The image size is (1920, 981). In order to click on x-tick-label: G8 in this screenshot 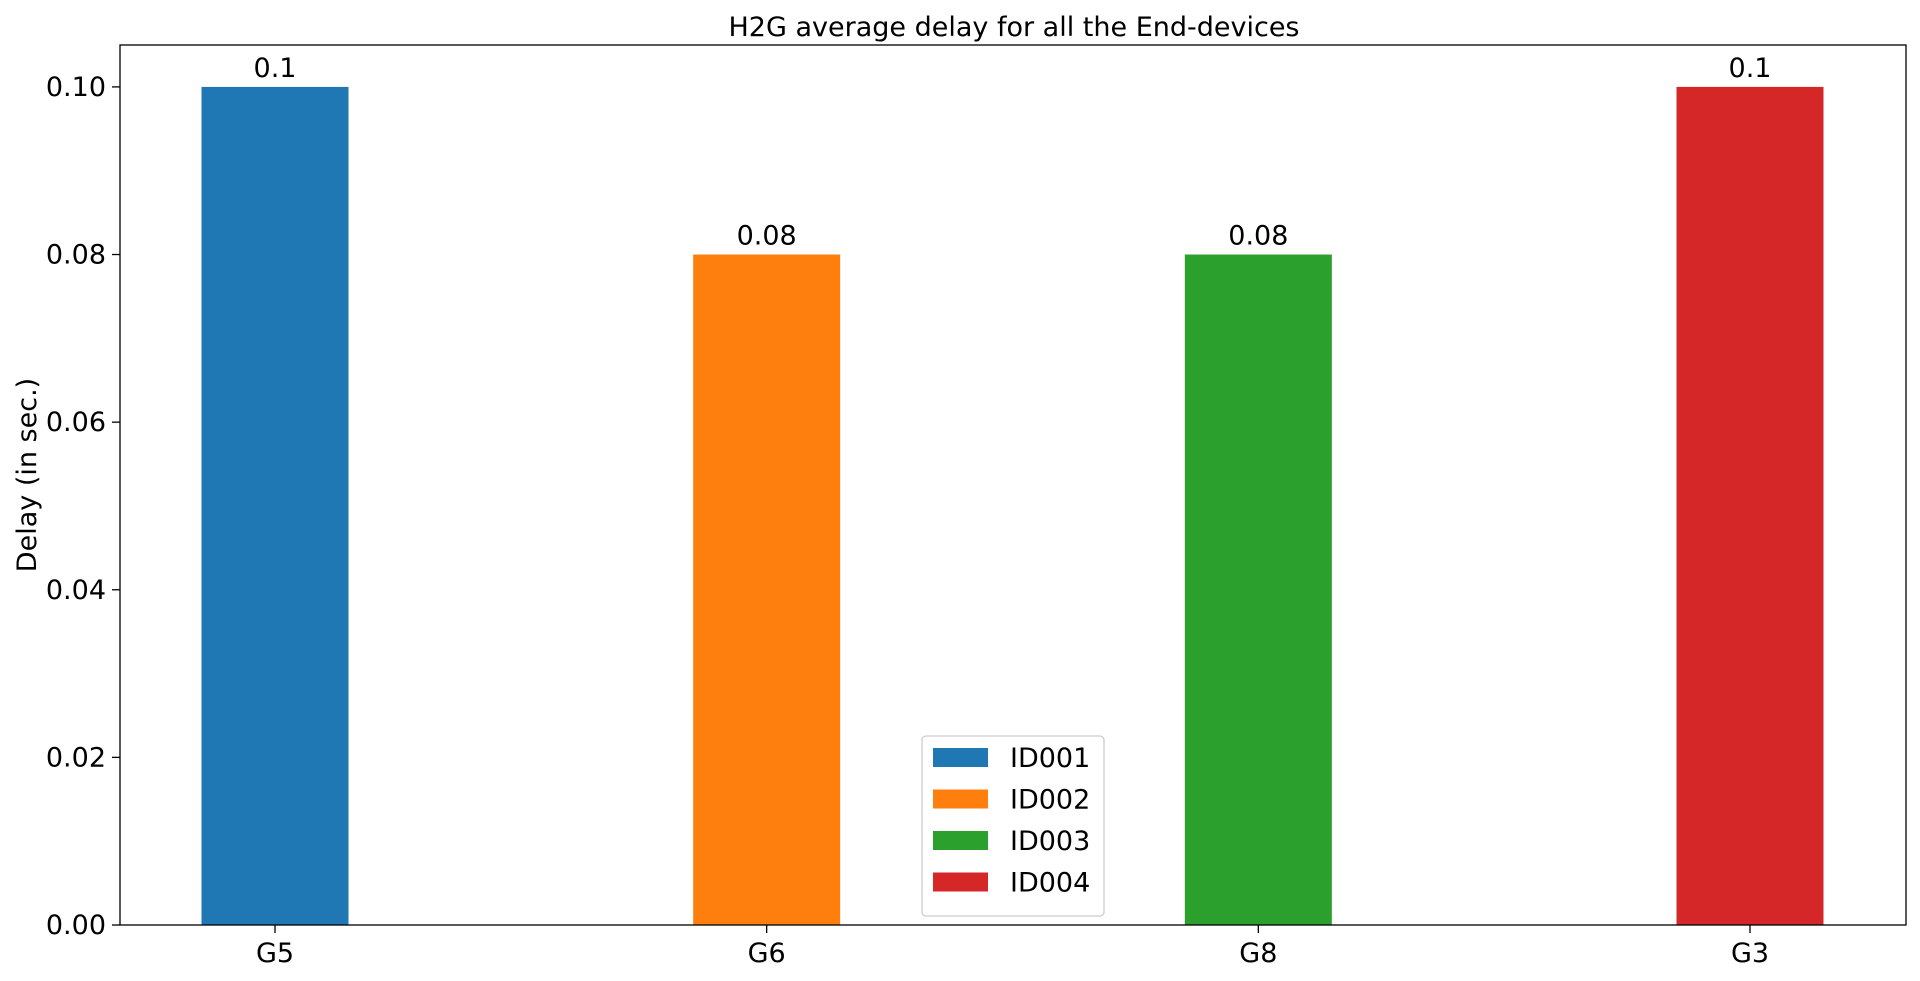, I will do `click(1258, 953)`.